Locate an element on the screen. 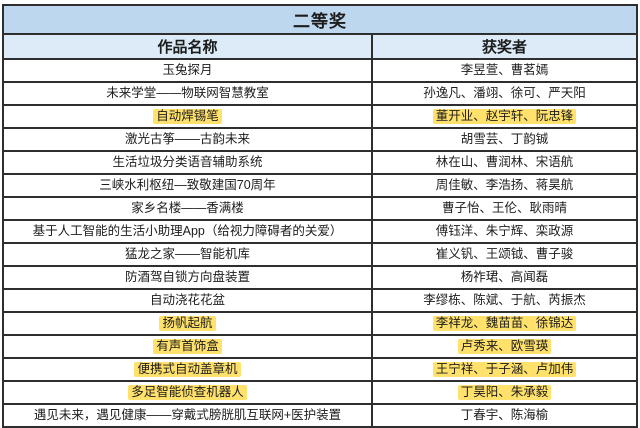  winners-cell: 李昱萱、曹茗嫣 is located at coordinates (504, 70).